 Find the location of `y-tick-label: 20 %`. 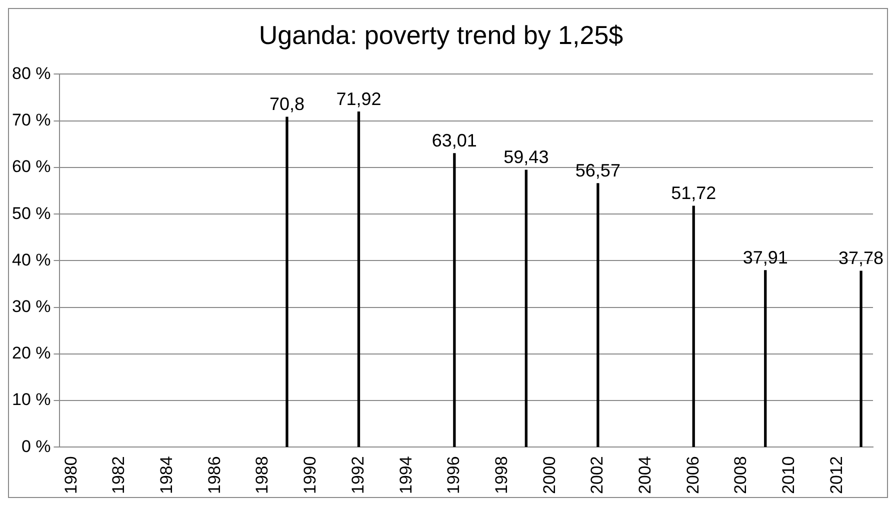

y-tick-label: 20 % is located at coordinates (31, 353).